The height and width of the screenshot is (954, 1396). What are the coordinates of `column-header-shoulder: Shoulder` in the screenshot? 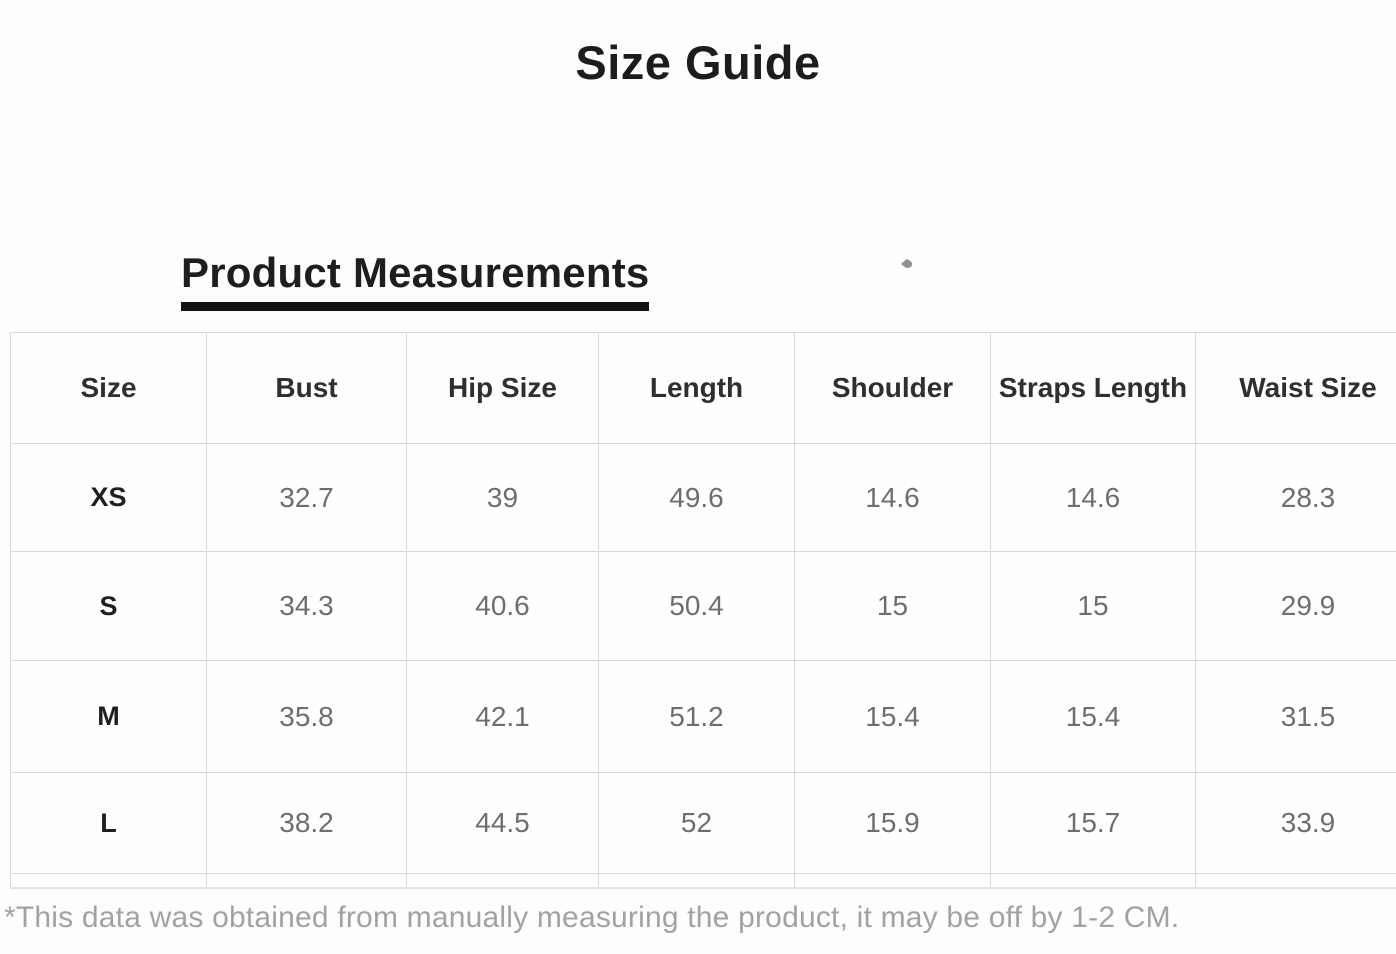 It's located at (892, 388).